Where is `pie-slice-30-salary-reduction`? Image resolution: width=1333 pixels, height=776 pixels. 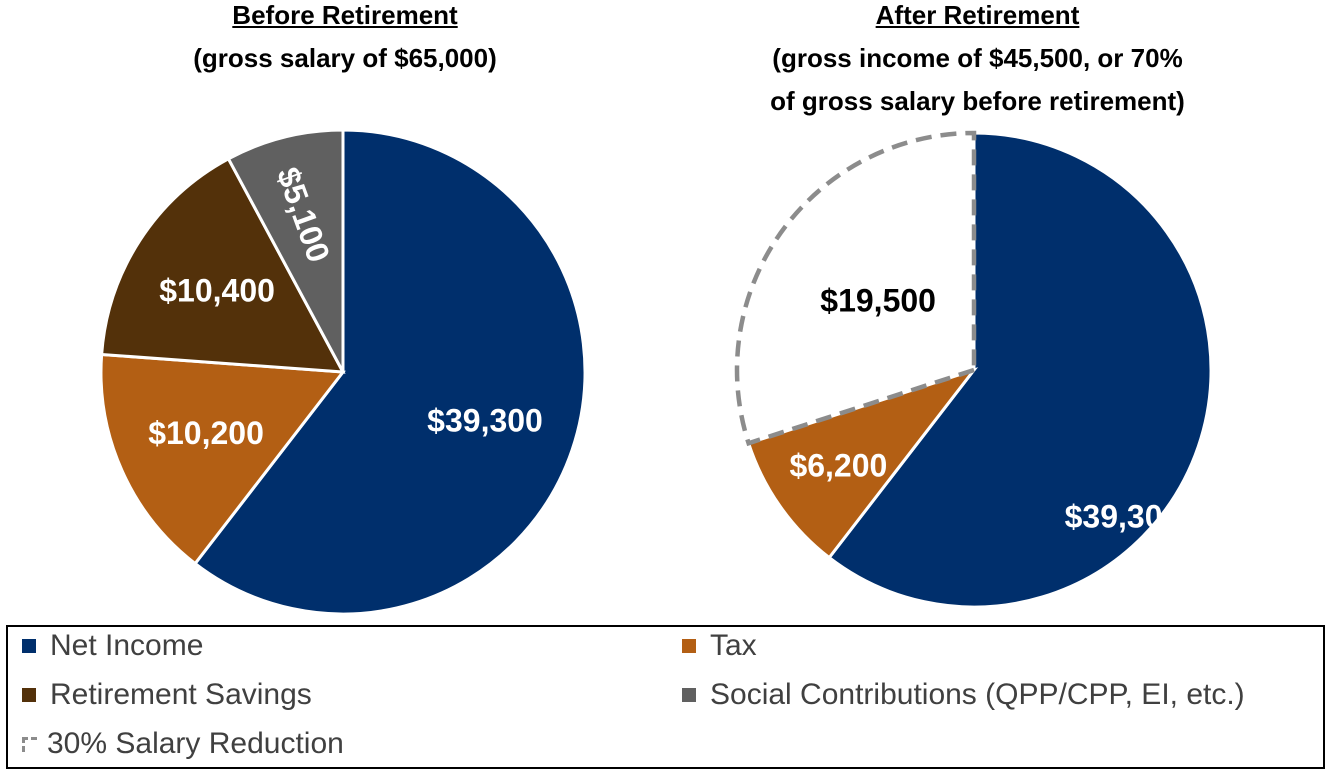
pie-slice-30-salary-reduction is located at coordinates (855, 288).